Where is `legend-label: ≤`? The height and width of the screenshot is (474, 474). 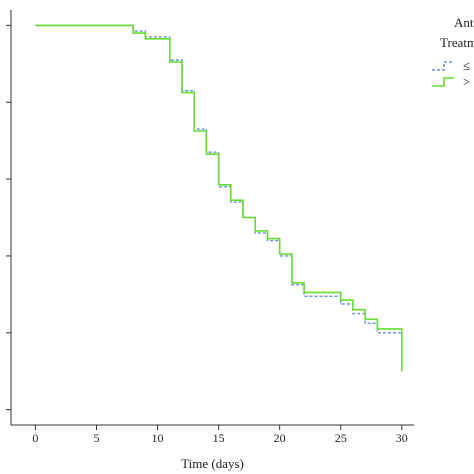
legend-label: ≤ is located at coordinates (466, 65).